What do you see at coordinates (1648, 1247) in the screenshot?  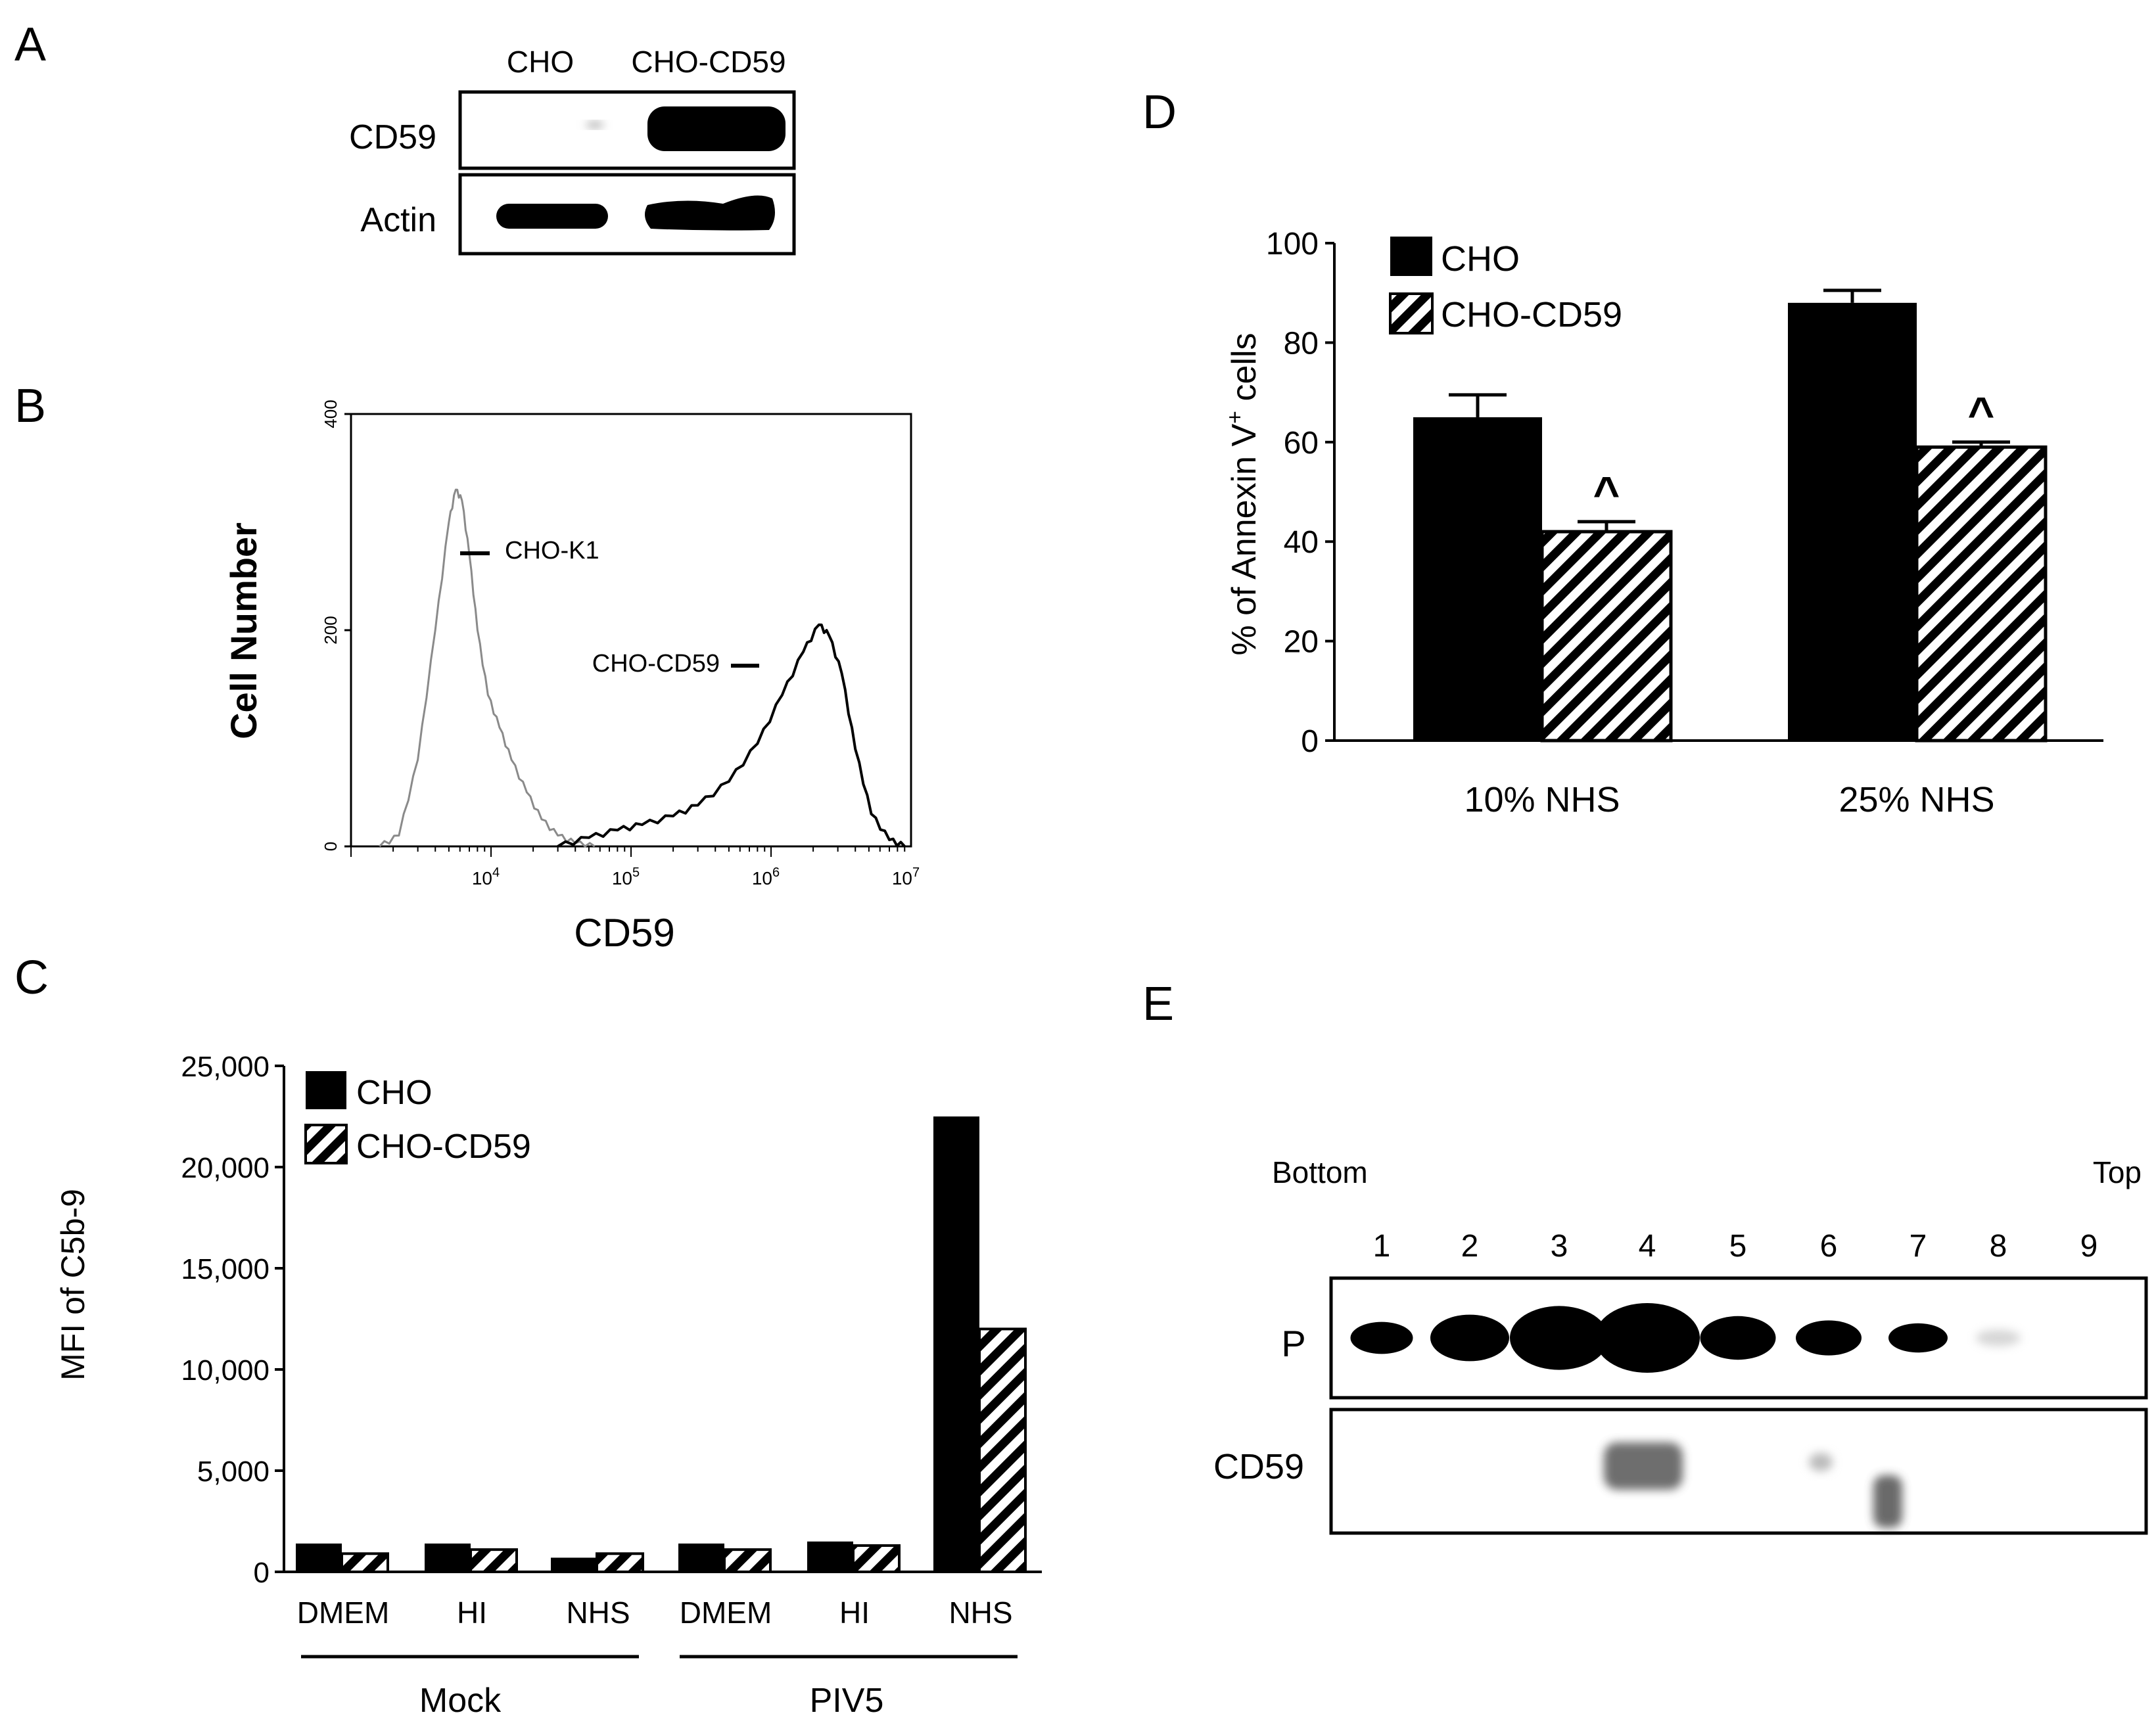 I see `blot-e-fraction-4: 4` at bounding box center [1648, 1247].